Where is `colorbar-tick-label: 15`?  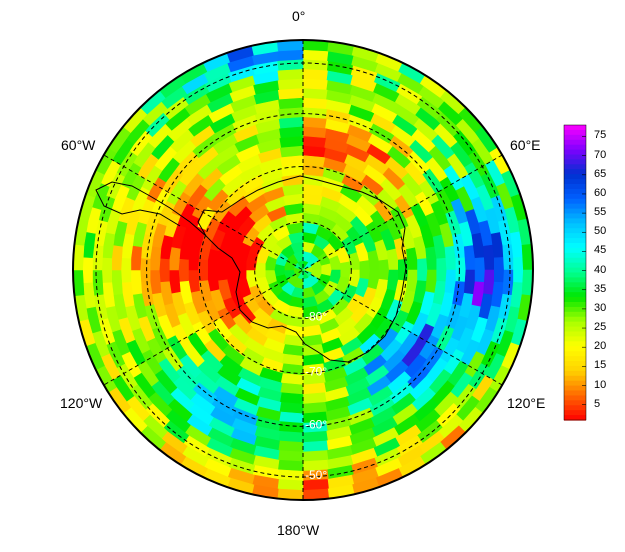 colorbar-tick-label: 15 is located at coordinates (600, 365).